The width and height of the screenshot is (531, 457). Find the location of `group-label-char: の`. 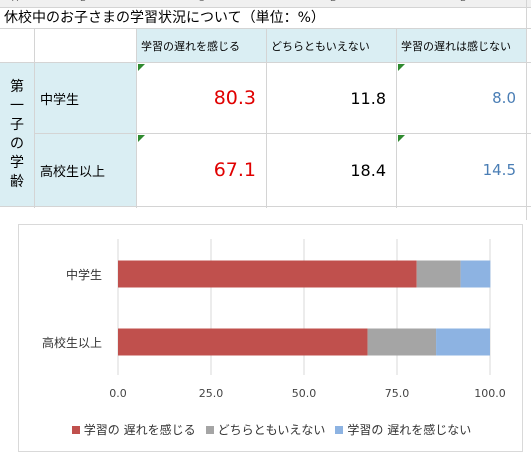

group-label-char: の is located at coordinates (17, 143).